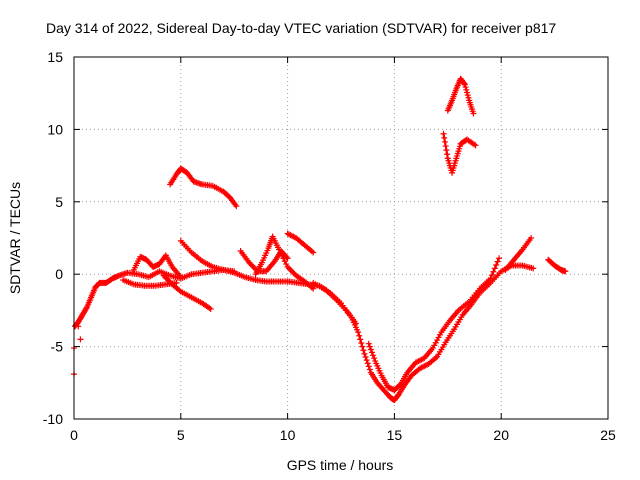 Image resolution: width=640 pixels, height=480 pixels. Describe the element at coordinates (207, 256) in the screenshot. I see `series-arc-late-morning` at that location.